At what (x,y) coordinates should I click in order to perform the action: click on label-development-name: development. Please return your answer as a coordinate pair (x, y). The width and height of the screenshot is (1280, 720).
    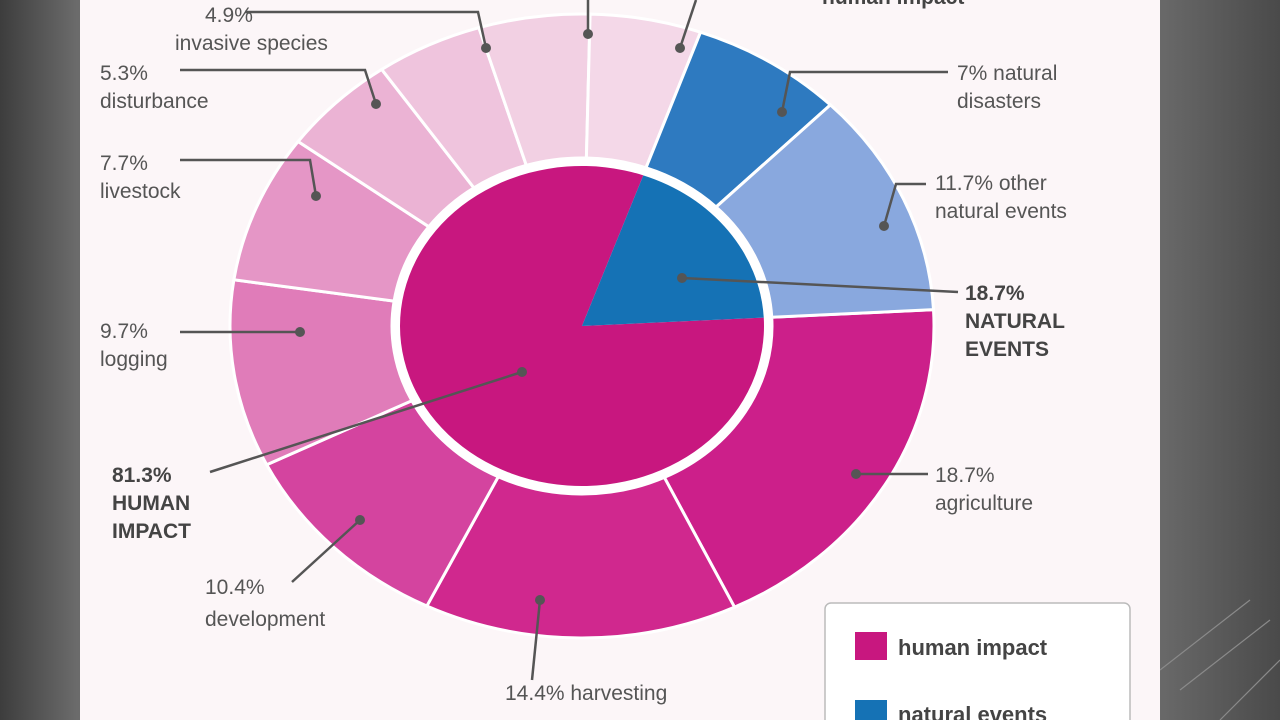
    Looking at the image, I should click on (265, 619).